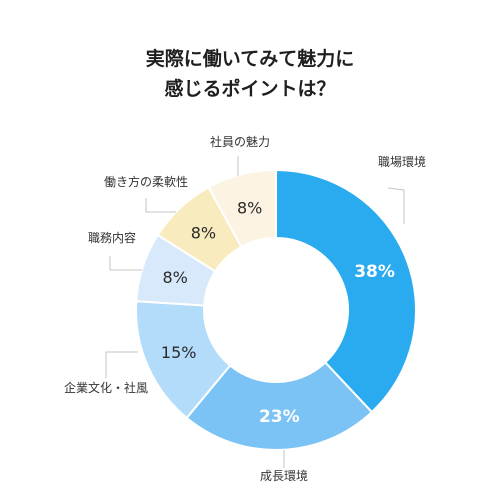 This screenshot has width=500, height=500. Describe the element at coordinates (106, 387) in the screenshot. I see `slice-category-label-2: 企業文化・社風` at that location.